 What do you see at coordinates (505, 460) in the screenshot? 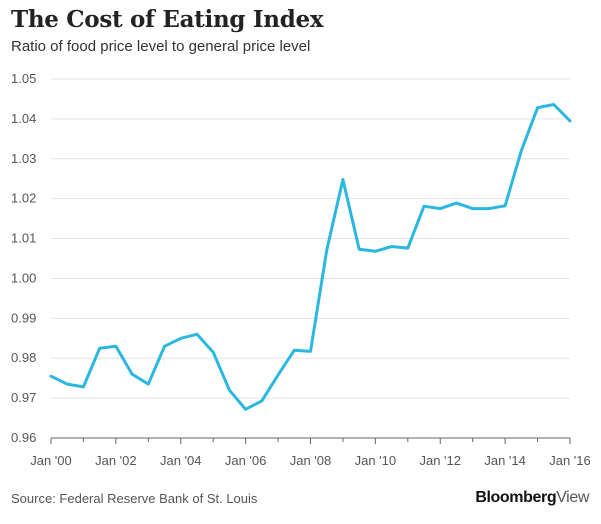
I see `x-tick-label: Jan '14` at bounding box center [505, 460].